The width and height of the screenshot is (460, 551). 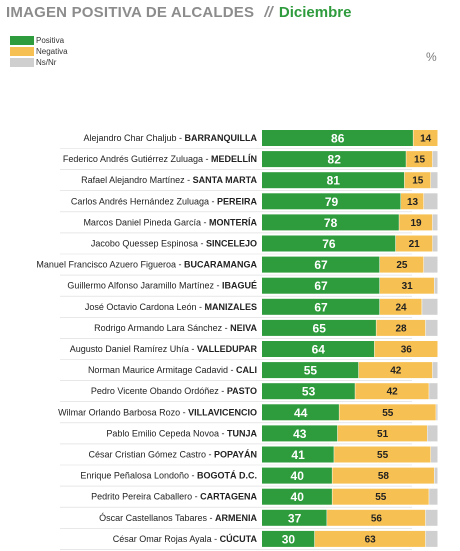 What do you see at coordinates (170, 138) in the screenshot?
I see `row-label: Alejandro Char Chaljub - BARRANQUILLA` at bounding box center [170, 138].